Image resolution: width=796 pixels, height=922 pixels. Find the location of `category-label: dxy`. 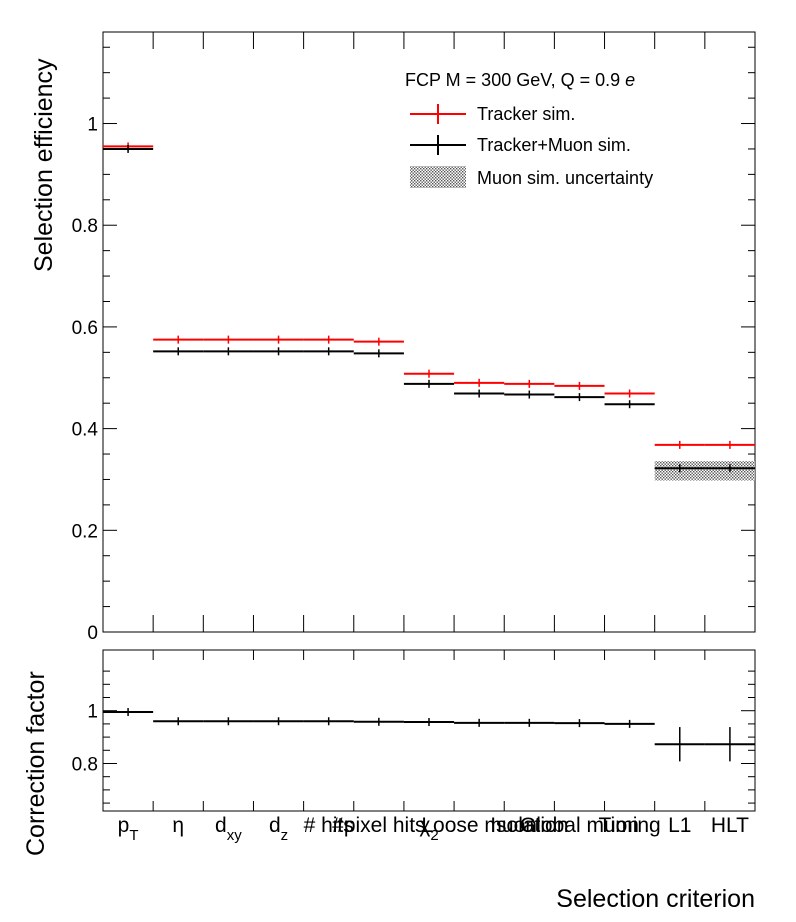

category-label: dxy is located at coordinates (228, 829).